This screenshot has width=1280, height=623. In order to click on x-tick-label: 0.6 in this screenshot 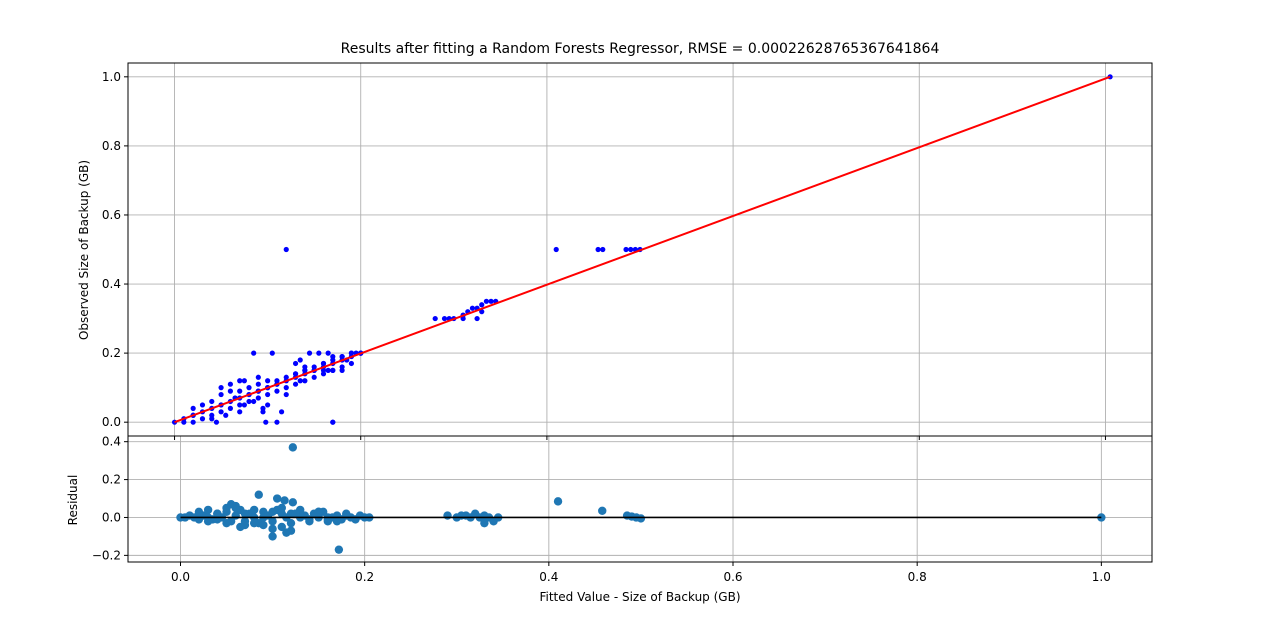, I will do `click(732, 577)`.